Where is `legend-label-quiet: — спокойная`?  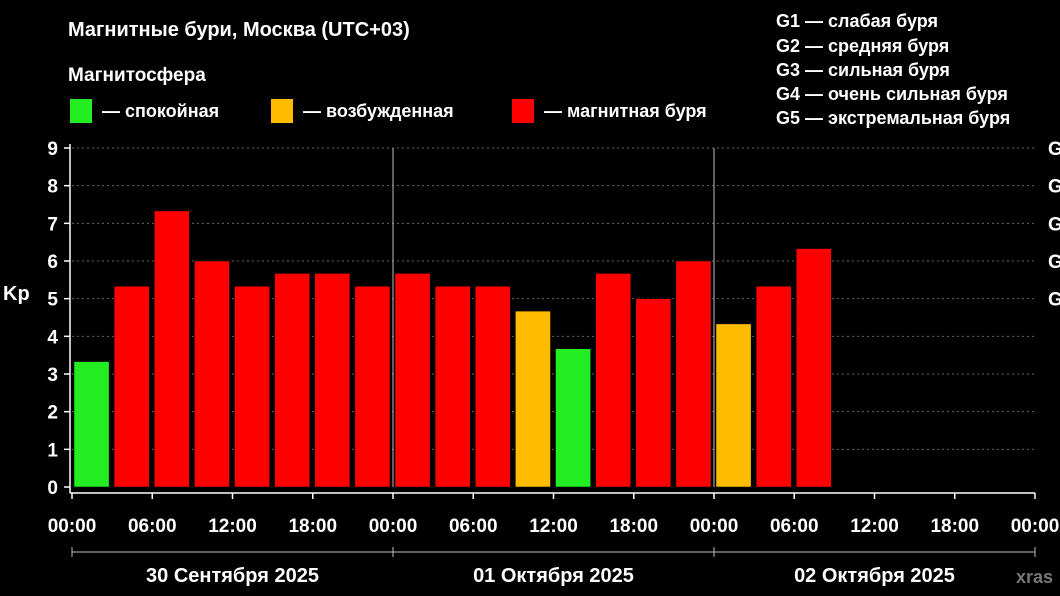 legend-label-quiet: — спокойная is located at coordinates (160, 111).